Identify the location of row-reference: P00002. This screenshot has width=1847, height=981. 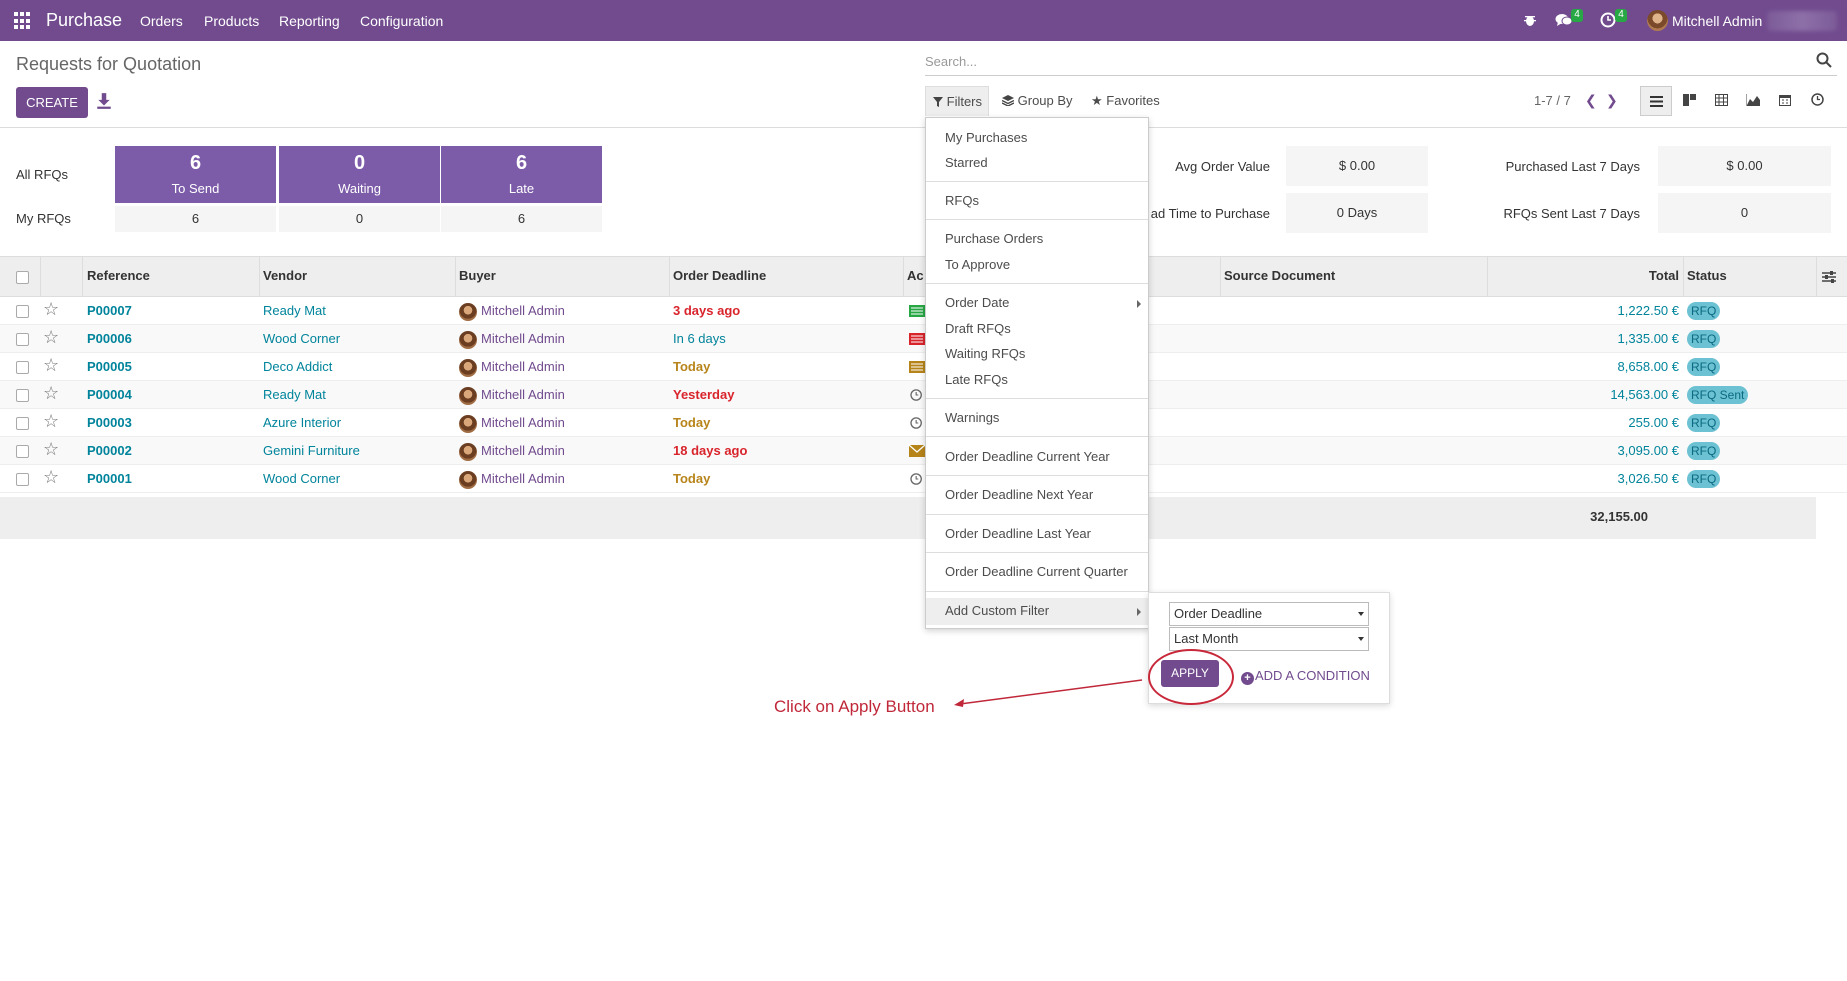
(109, 450).